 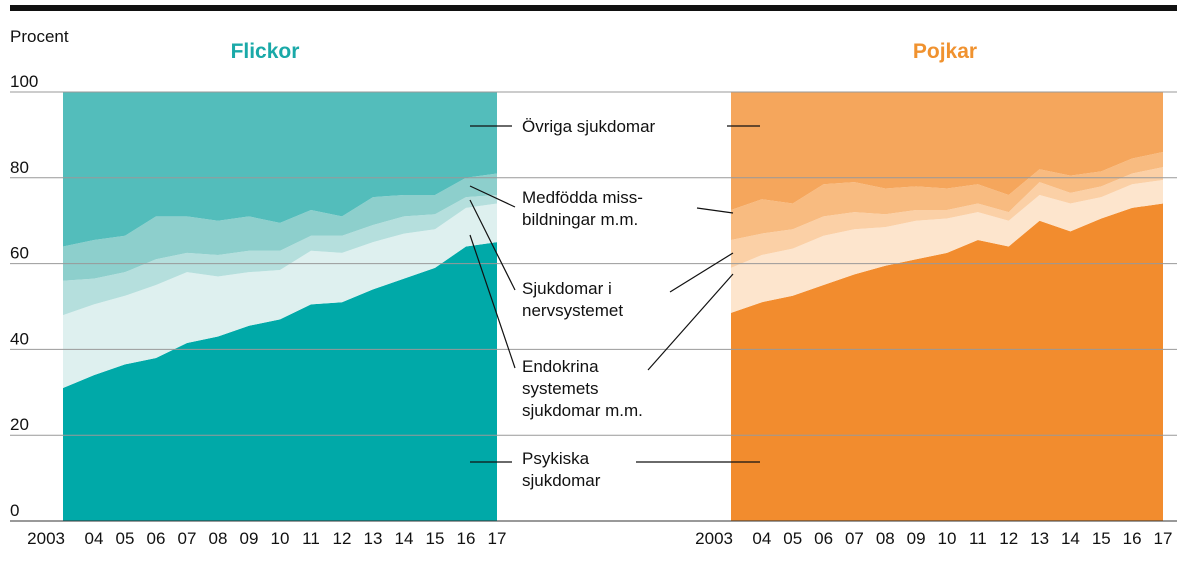 What do you see at coordinates (19, 167) in the screenshot?
I see `y-tick-label: 80` at bounding box center [19, 167].